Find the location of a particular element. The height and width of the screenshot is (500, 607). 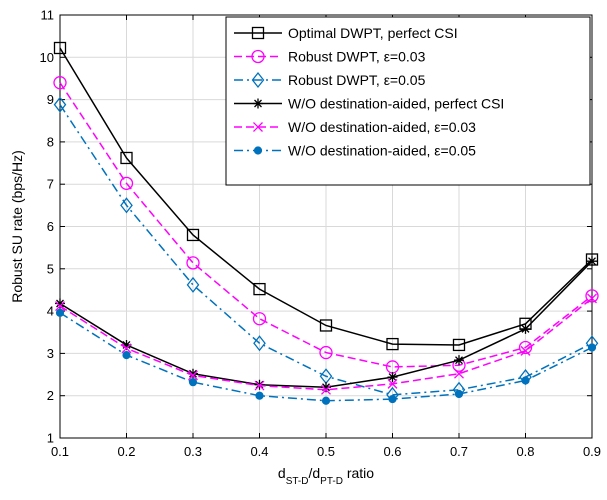

y-tick-label: 8 is located at coordinates (50, 141).